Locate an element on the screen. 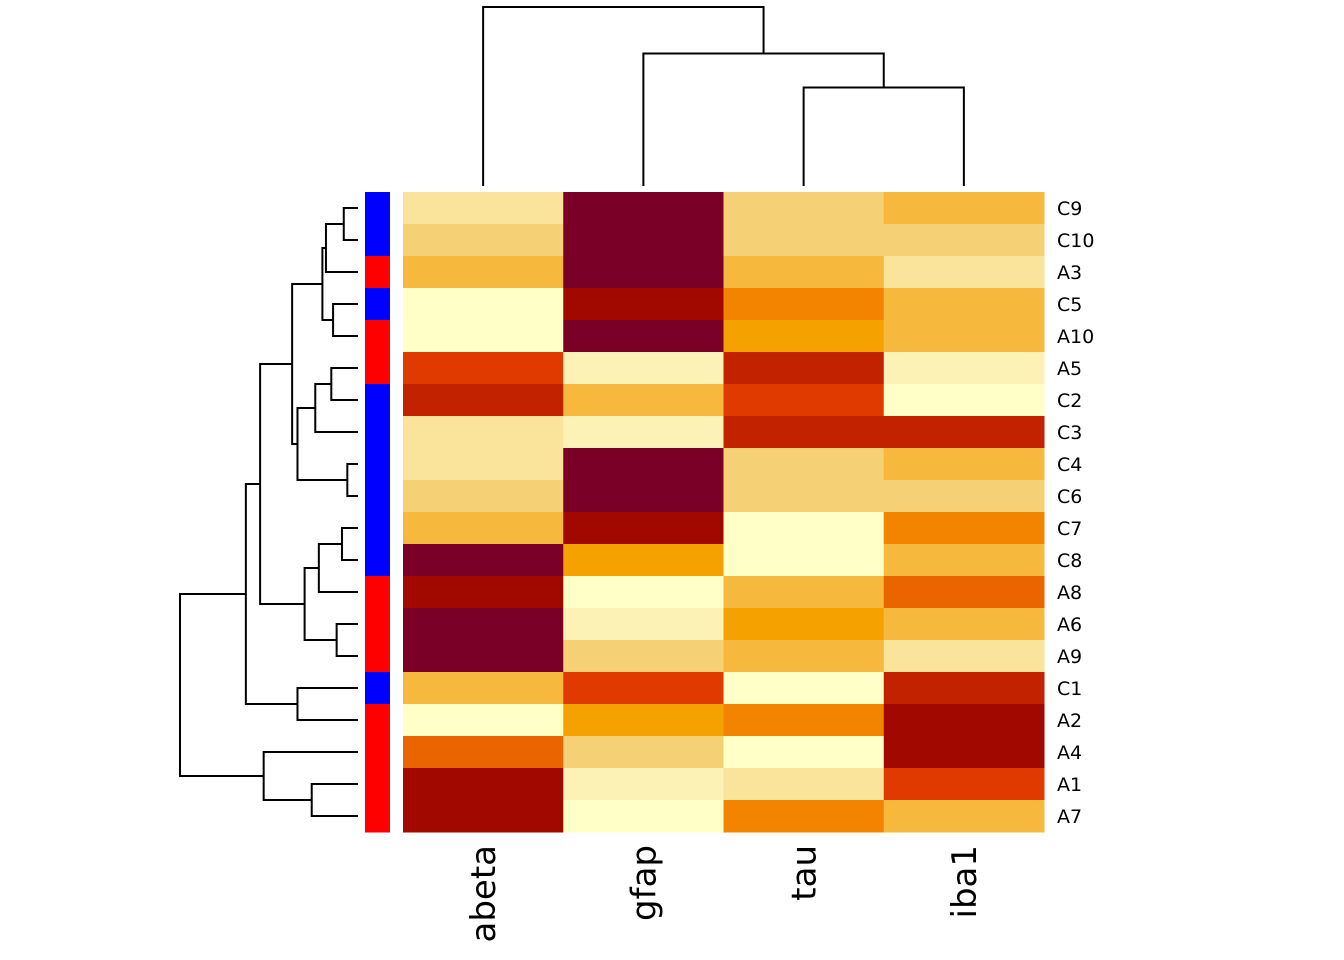 This screenshot has height=960, width=1344. heatmap-cell-C5-abeta is located at coordinates (483, 304).